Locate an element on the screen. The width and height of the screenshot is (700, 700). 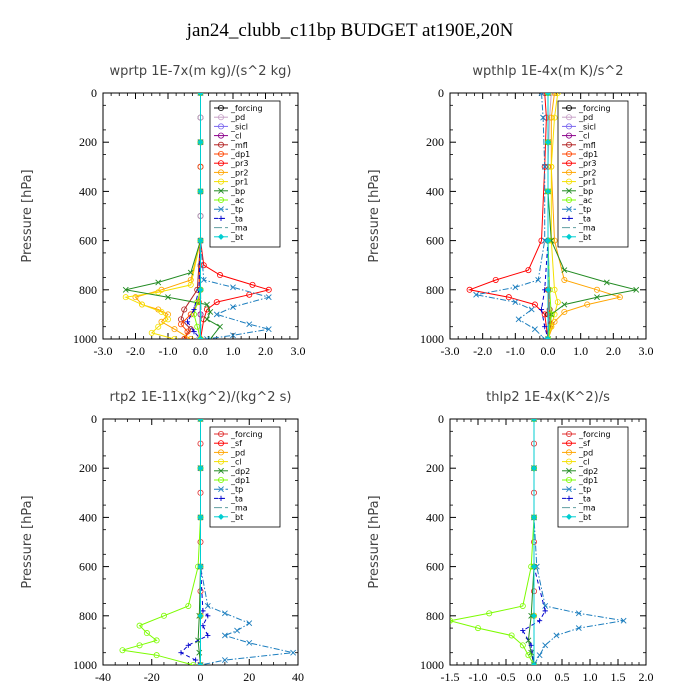
y-axis-label: Pressure [hPa] is located at coordinates (27, 215).